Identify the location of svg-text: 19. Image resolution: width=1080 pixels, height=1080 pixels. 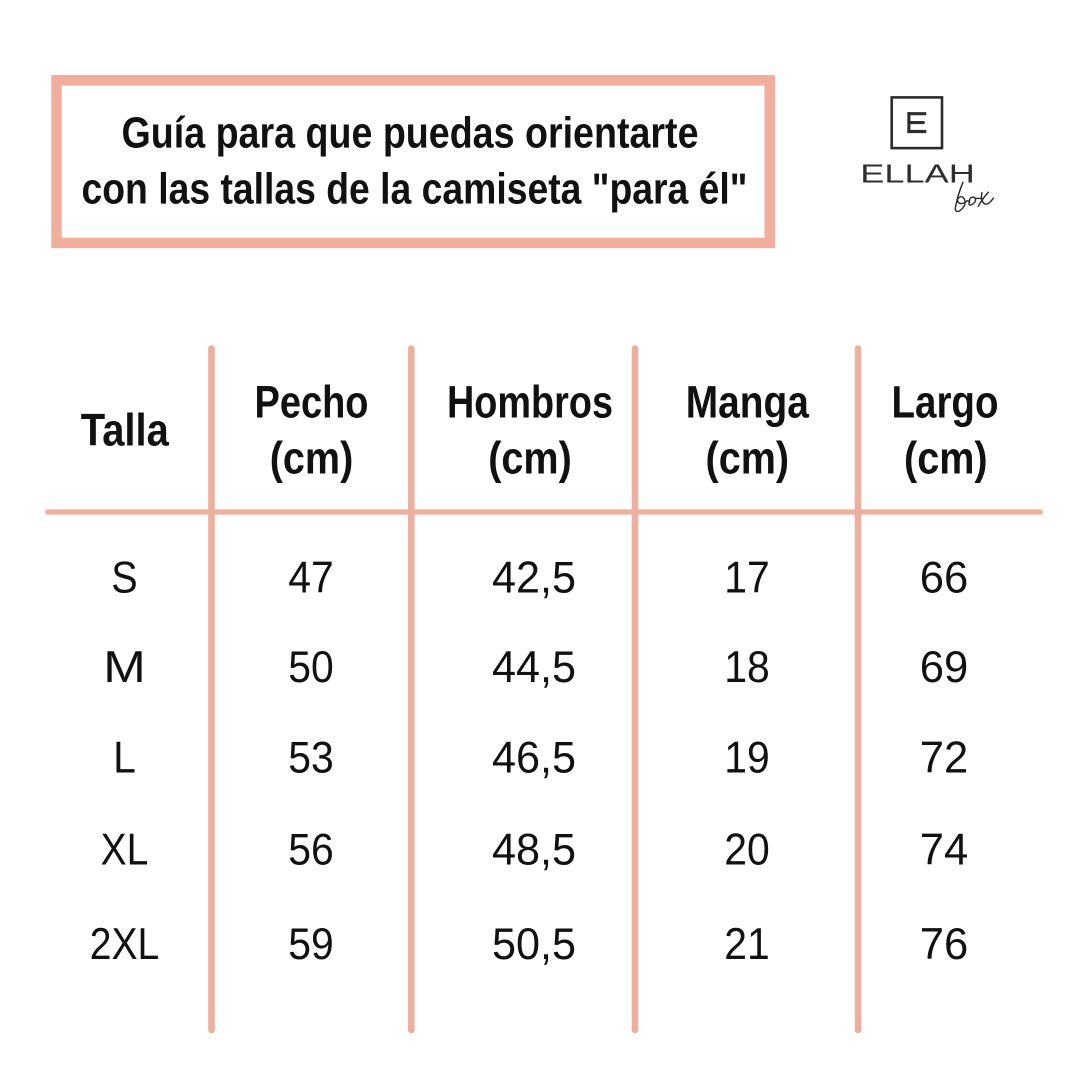
(747, 758).